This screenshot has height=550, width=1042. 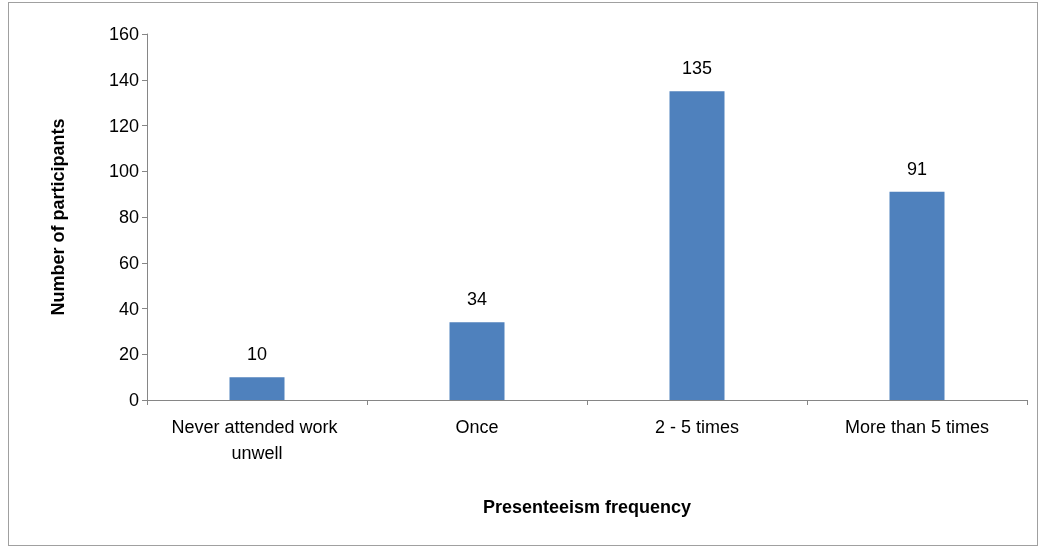 I want to click on y-tick-label: 20, so click(x=128, y=354).